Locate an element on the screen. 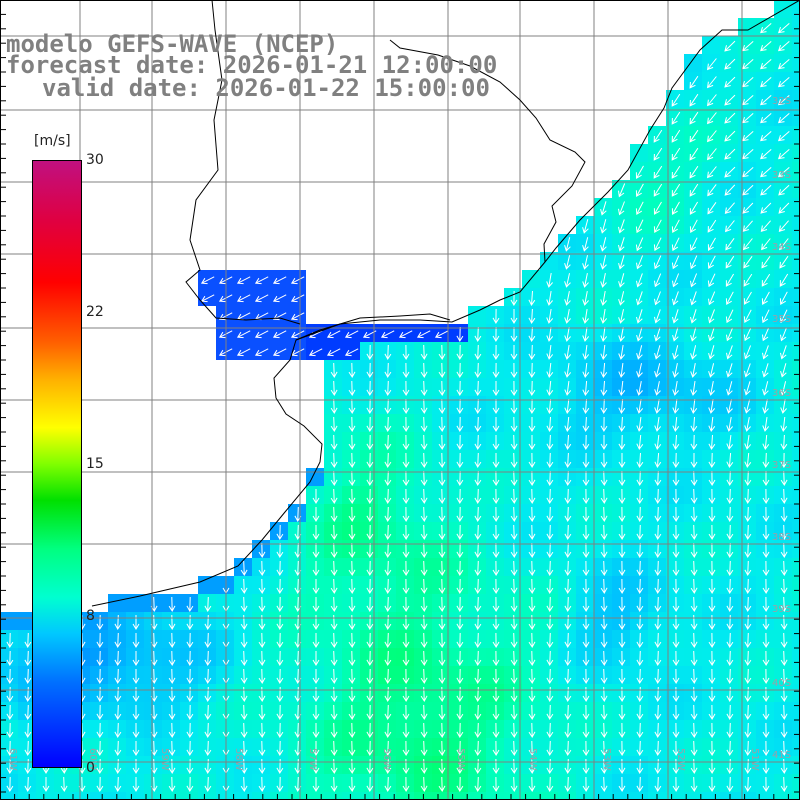  longitude-label: 56W is located at coordinates (386, 759).